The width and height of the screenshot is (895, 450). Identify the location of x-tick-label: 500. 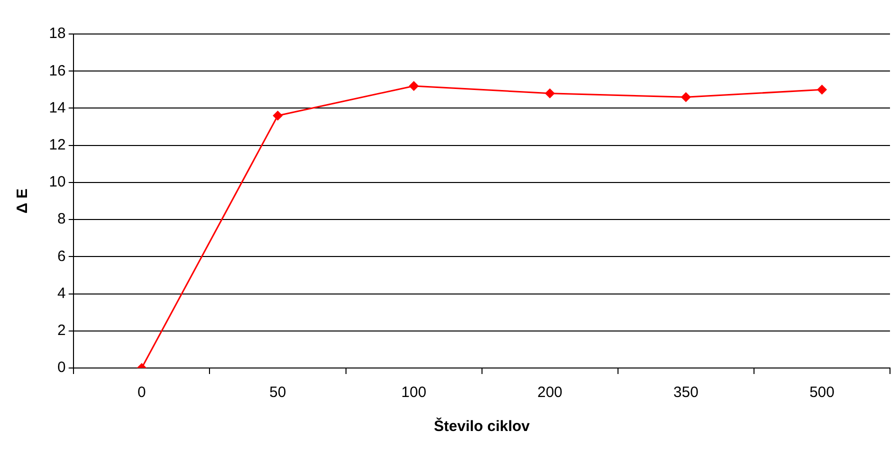
(821, 393).